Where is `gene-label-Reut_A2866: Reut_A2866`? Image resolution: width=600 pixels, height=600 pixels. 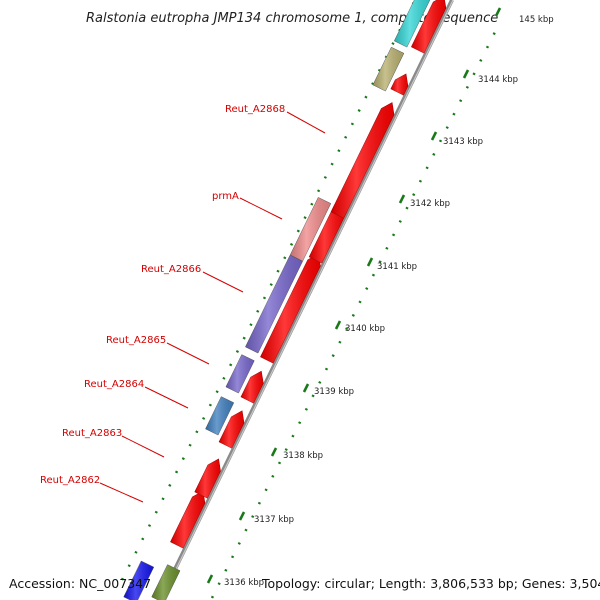 gene-label-Reut_A2866: Reut_A2866 is located at coordinates (171, 269).